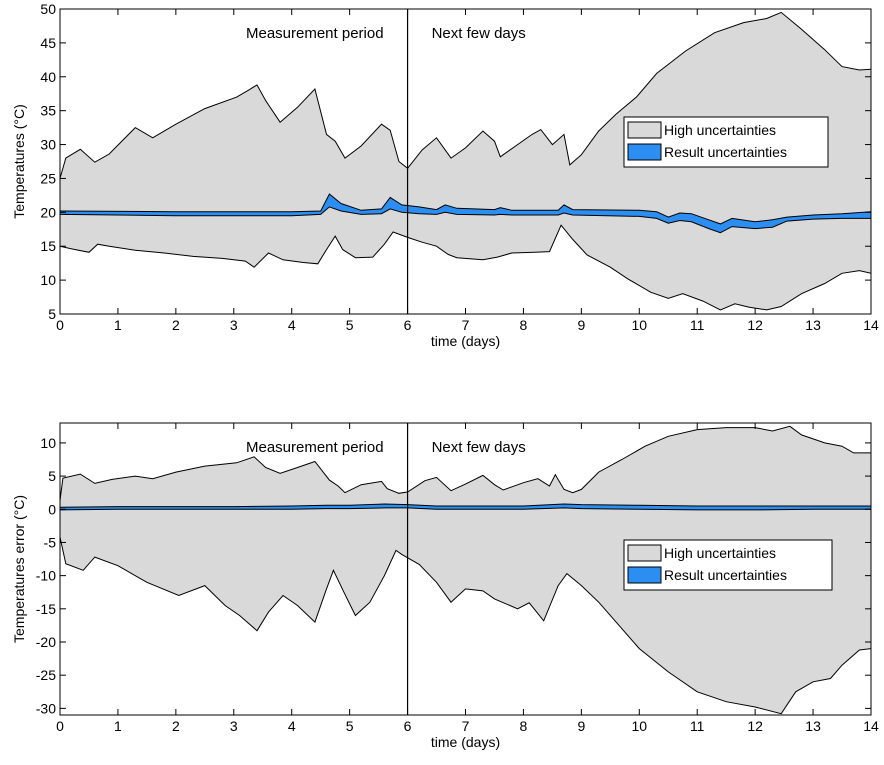  What do you see at coordinates (48, 212) in the screenshot?
I see `y-tick-label: 20` at bounding box center [48, 212].